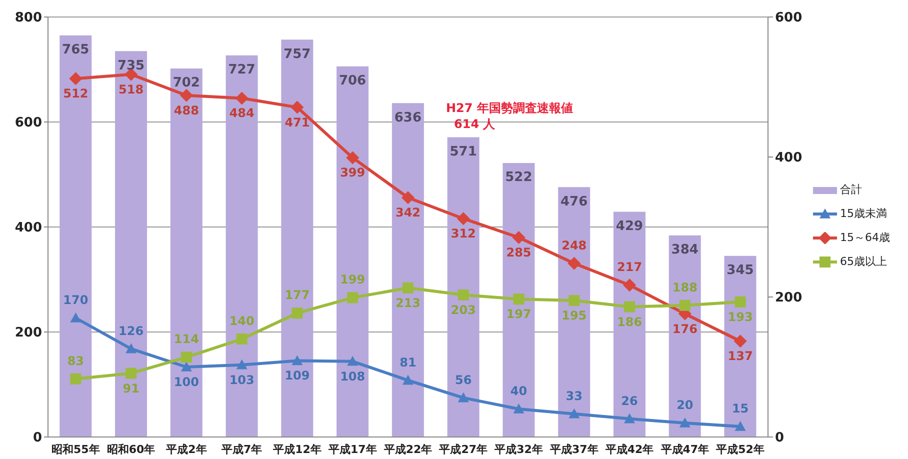  Describe the element at coordinates (863, 213) in the screenshot. I see `legend-label: 15歳未満` at that location.